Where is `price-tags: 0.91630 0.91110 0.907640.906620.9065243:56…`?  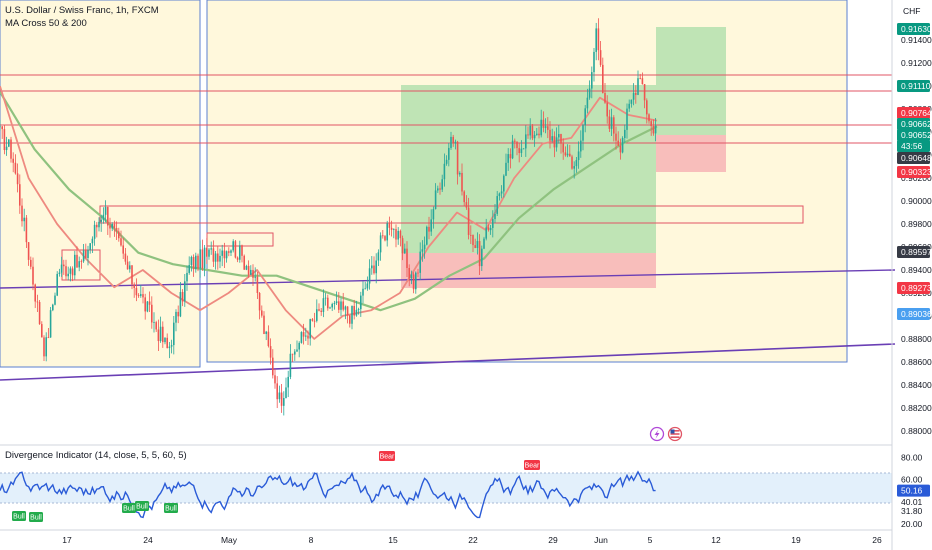
price-tags: 0.91630 0.91110 0.907640.906620.9065243:56… is located at coordinates (914, 171).